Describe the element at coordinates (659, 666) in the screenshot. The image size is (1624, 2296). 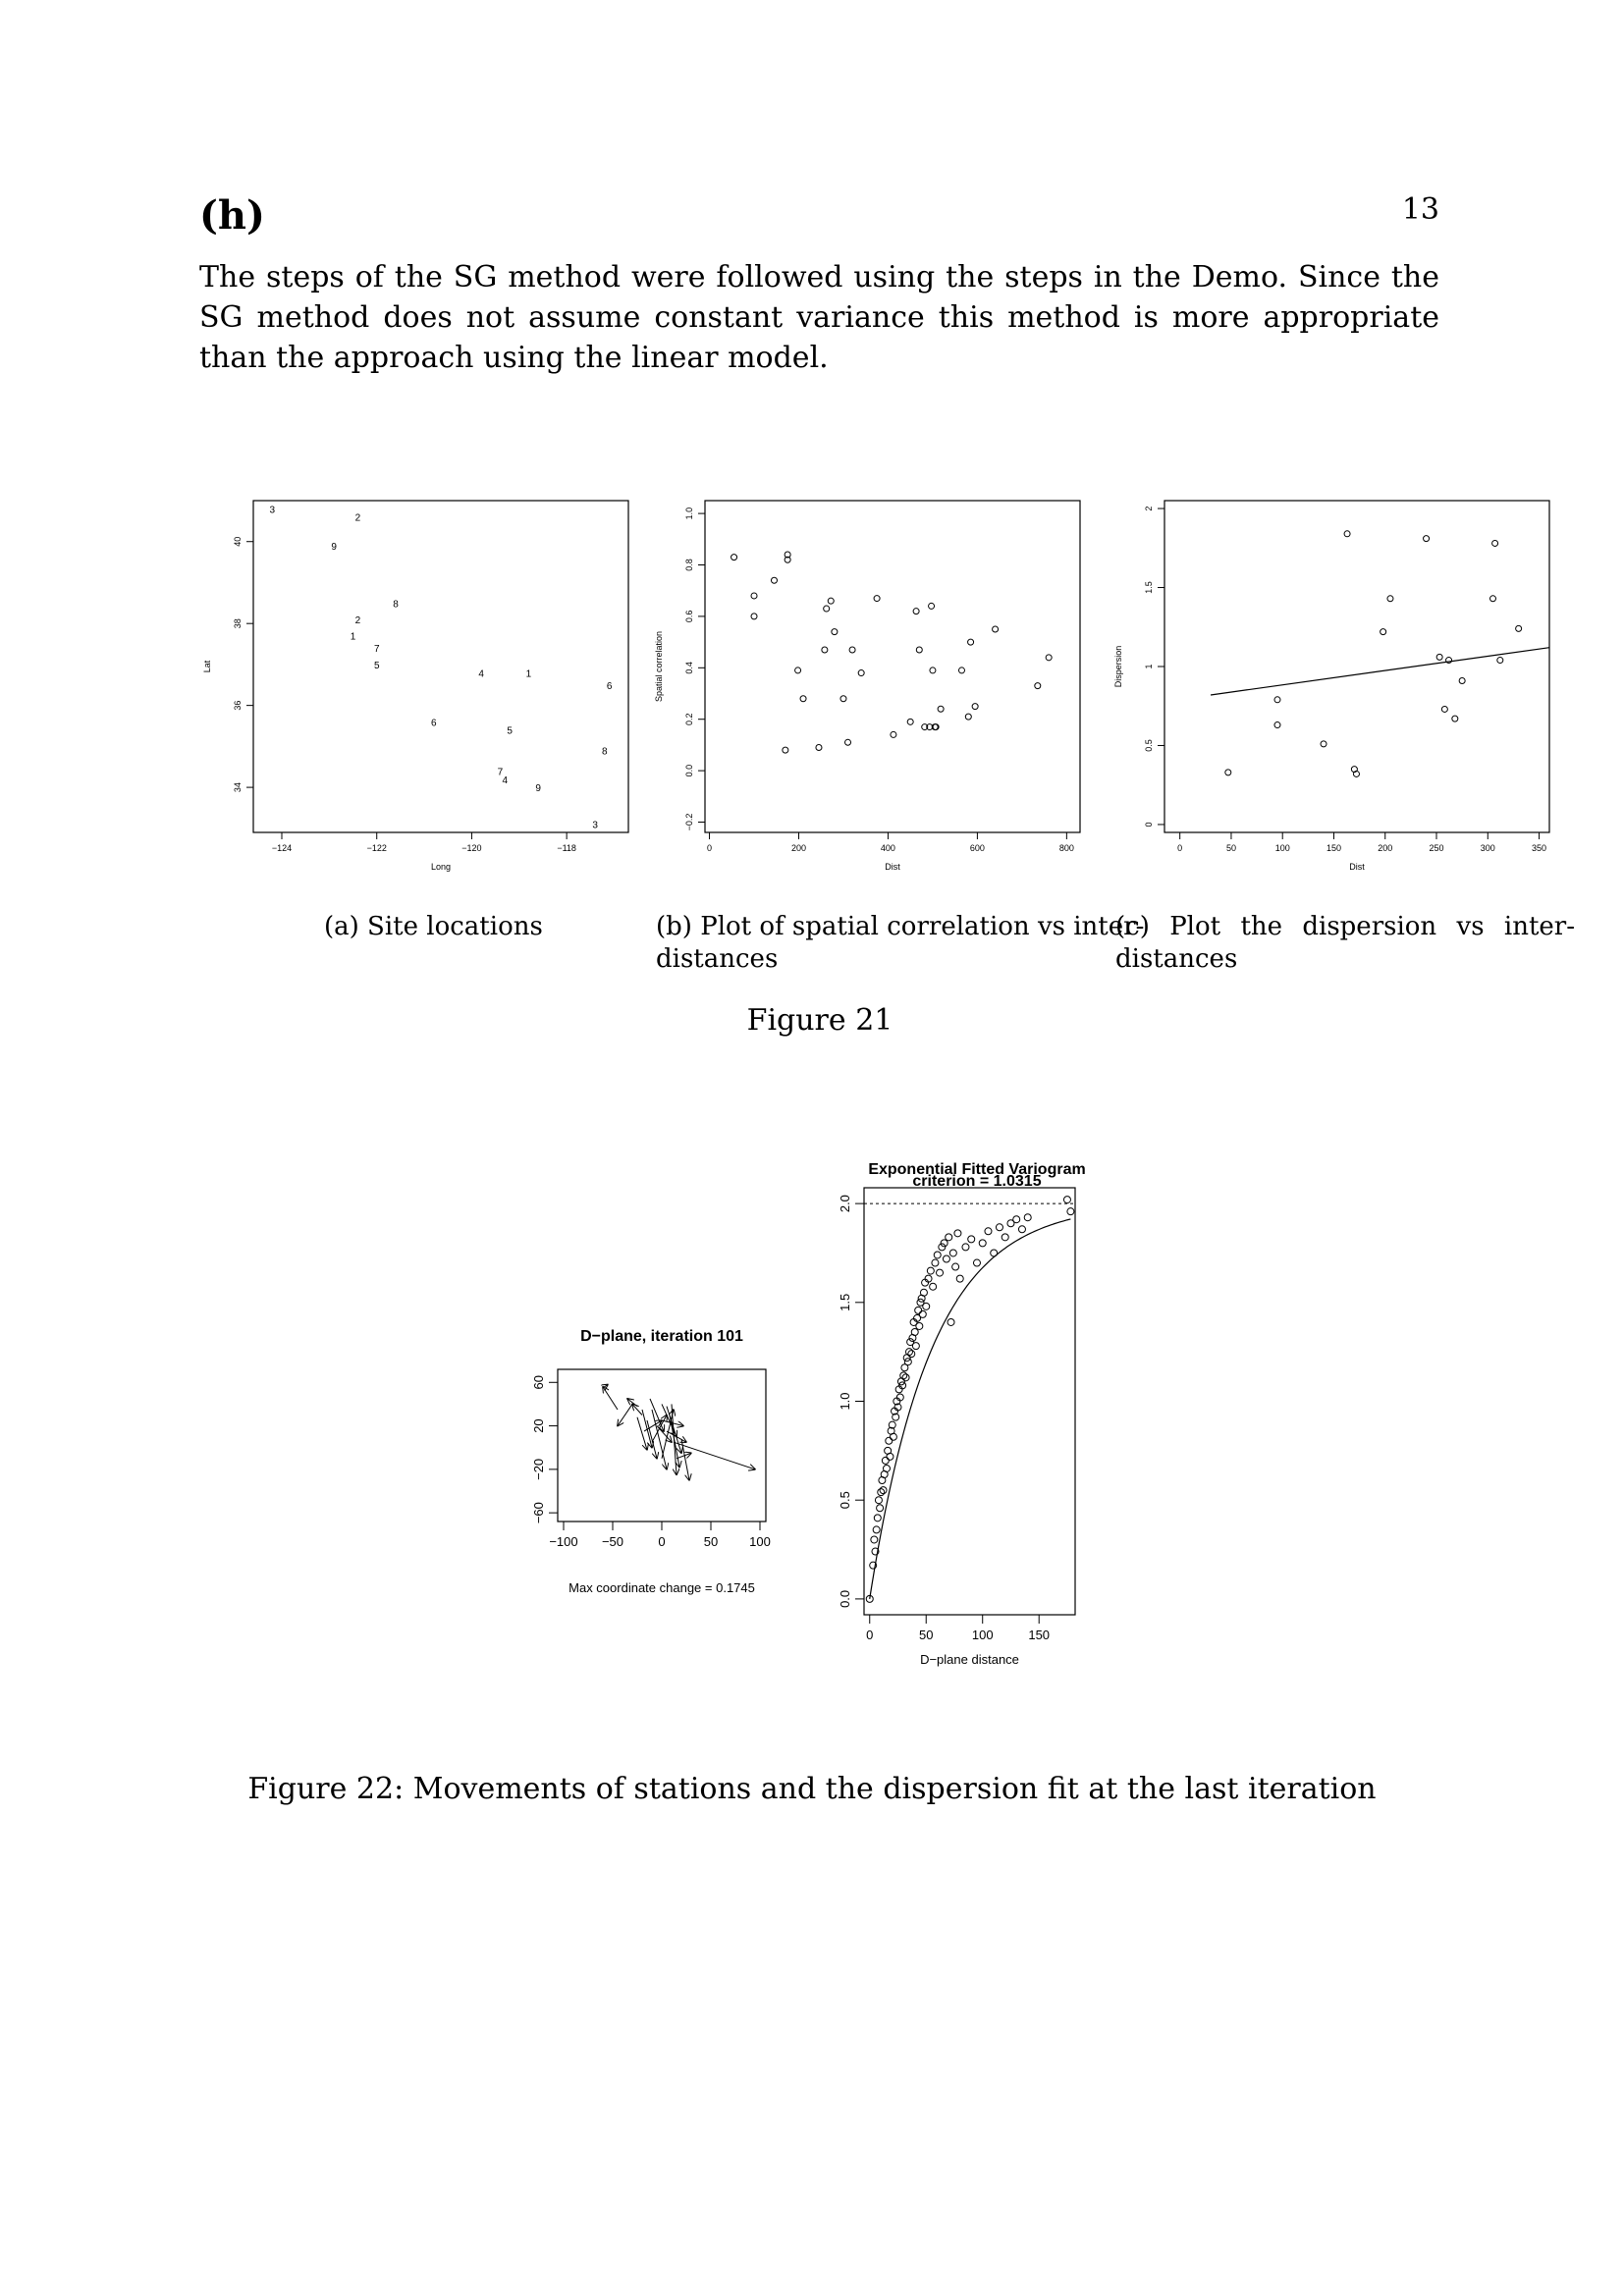
I see `spatial-correlation-ylabel: Spatial correlation` at that location.